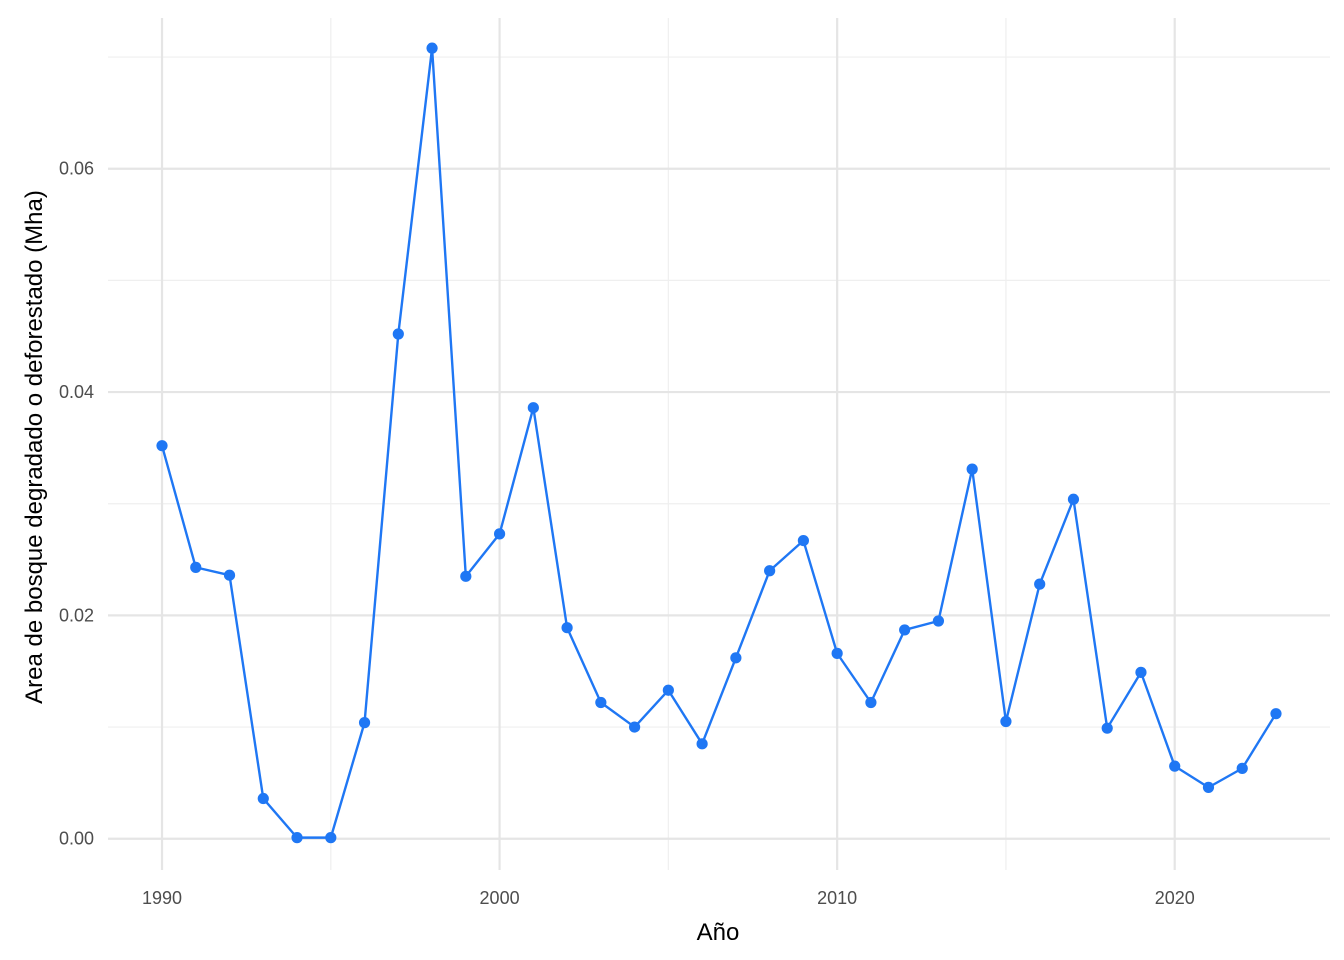  I want to click on x-axis-ticks: 1990 2000 2010 2020, so click(668, 898).